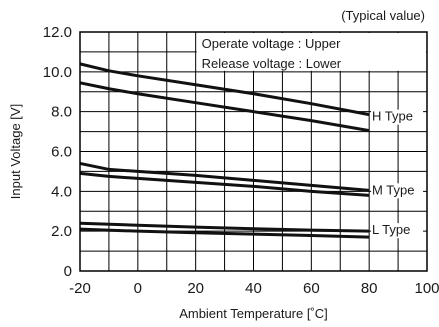  Describe the element at coordinates (57, 72) in the screenshot. I see `y-tick-label: 10.0` at that location.